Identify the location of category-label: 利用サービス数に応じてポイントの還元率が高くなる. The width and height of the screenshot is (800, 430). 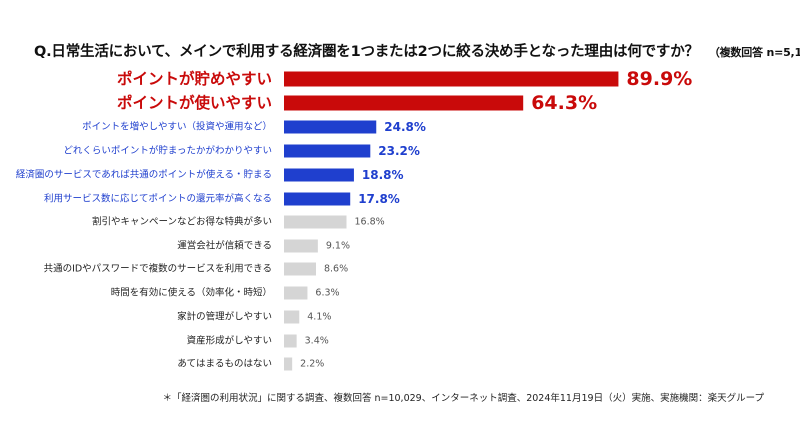
(158, 199).